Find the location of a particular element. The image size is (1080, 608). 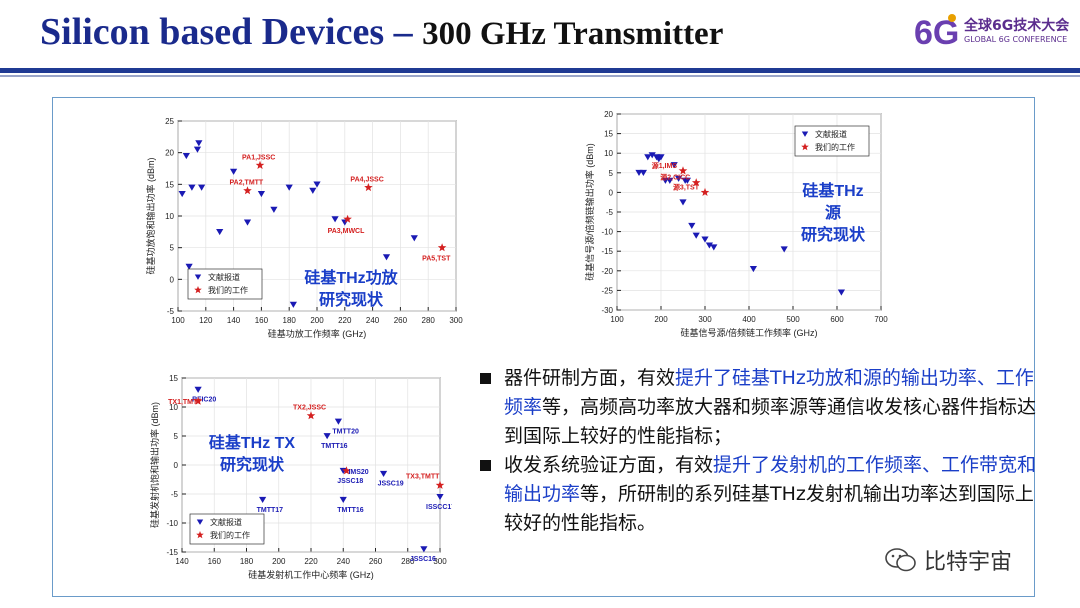

chart-overlay-caption: 硅基THz is located at coordinates (832, 190).